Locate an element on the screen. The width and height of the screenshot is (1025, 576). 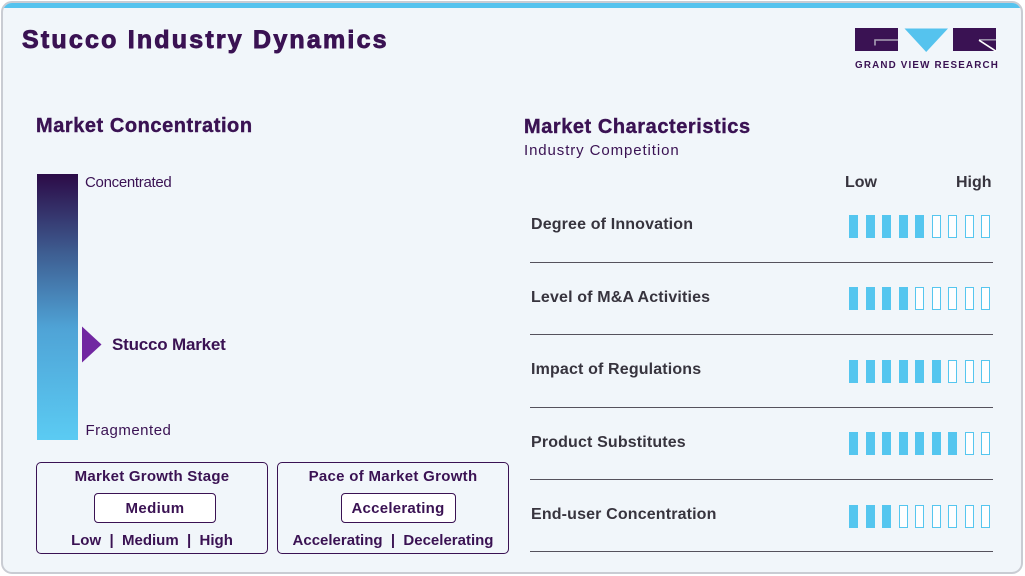
svg-text: GRAND VIEW RESEARCH is located at coordinates (927, 65).